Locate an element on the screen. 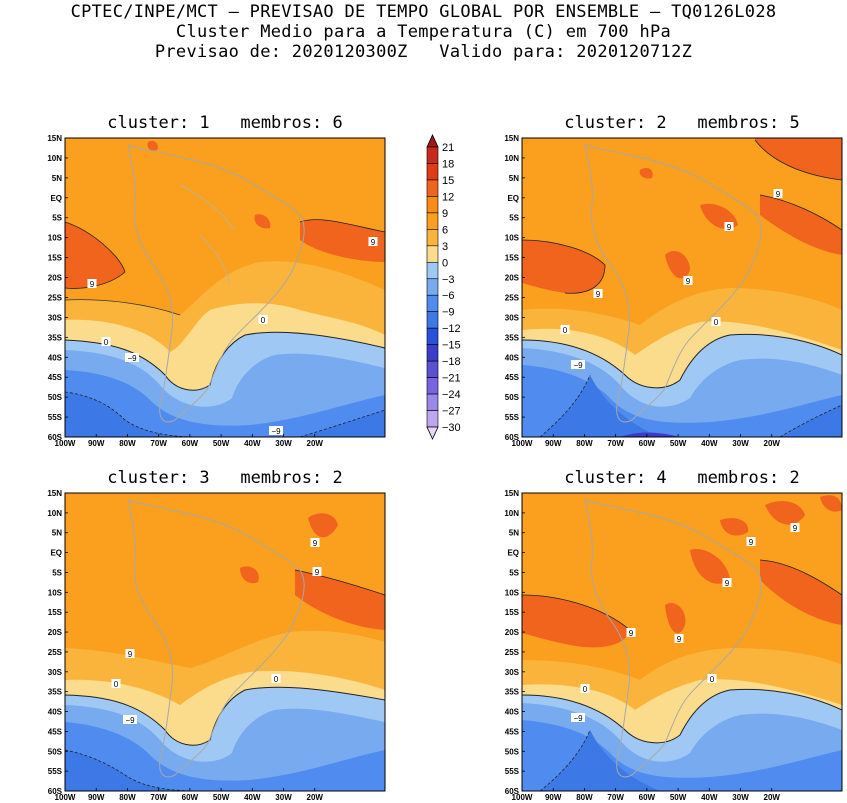 This screenshot has height=803, width=847. lon-tick-label: 50W is located at coordinates (678, 443).